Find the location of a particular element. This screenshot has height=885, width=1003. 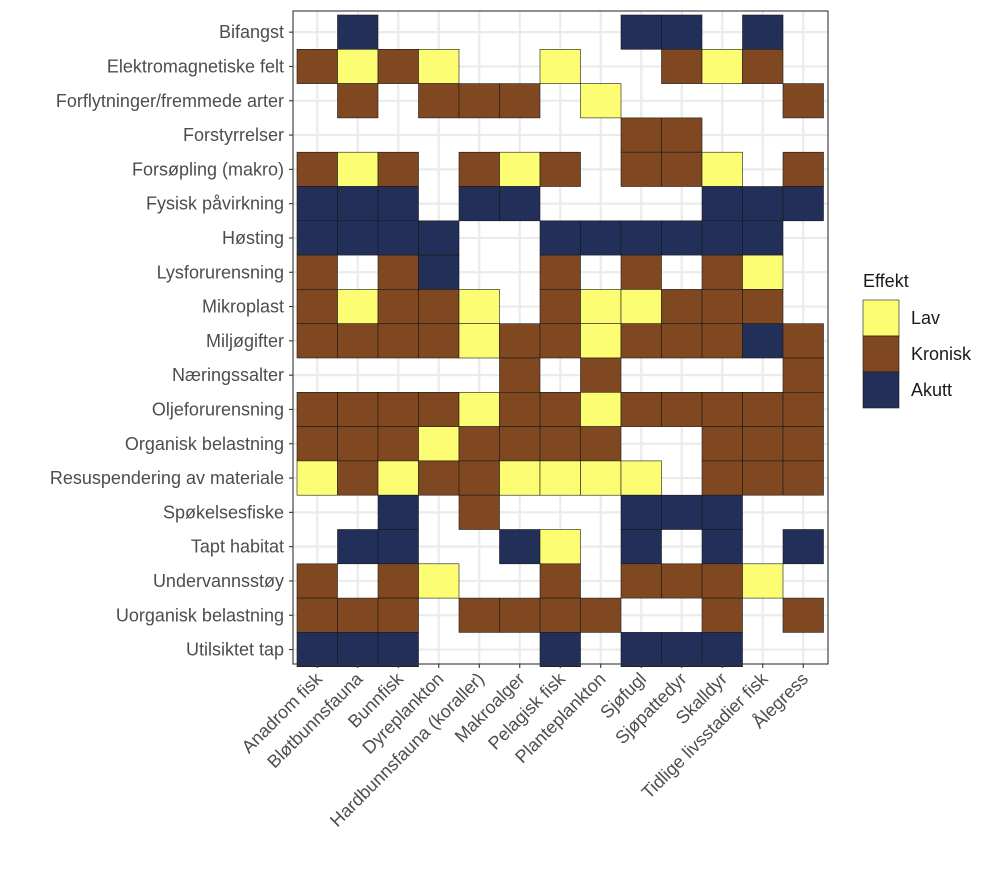

y-tick-label: Forstyrrelser is located at coordinates (233, 135).